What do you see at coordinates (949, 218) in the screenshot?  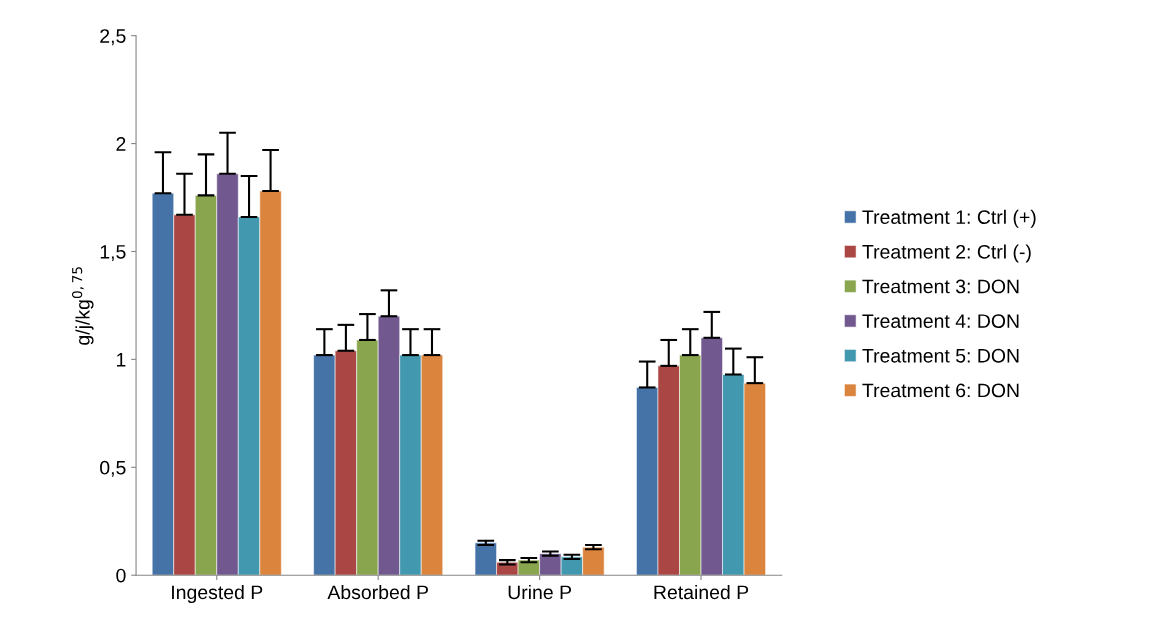 I see `legend-label: Treatment 1: Ctrl (+)` at bounding box center [949, 218].